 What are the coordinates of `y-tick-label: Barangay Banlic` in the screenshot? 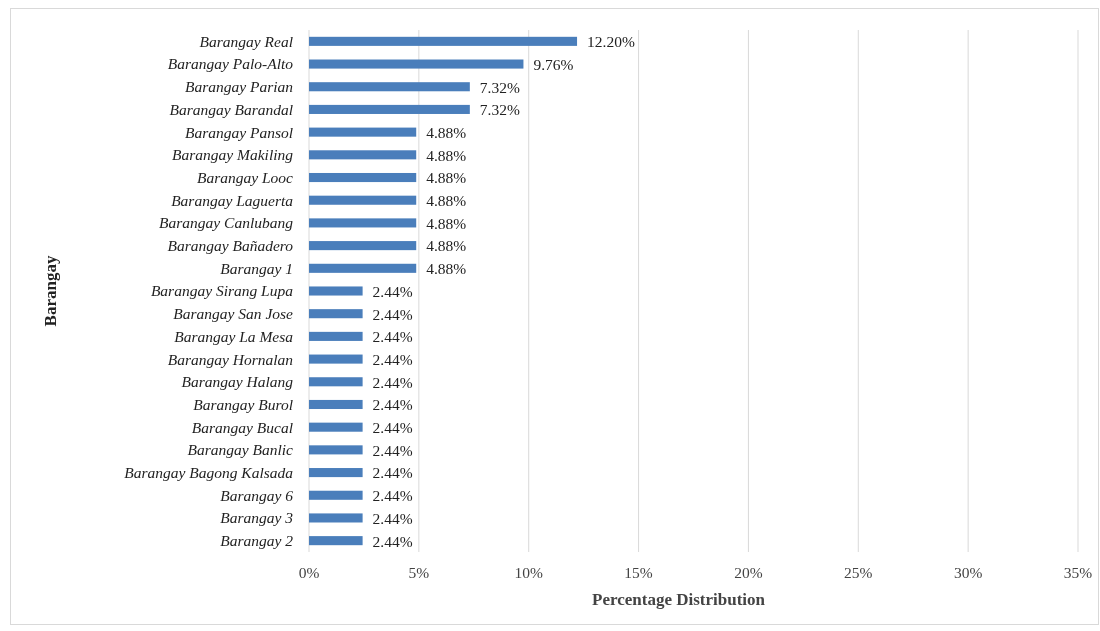 It's located at (240, 450).